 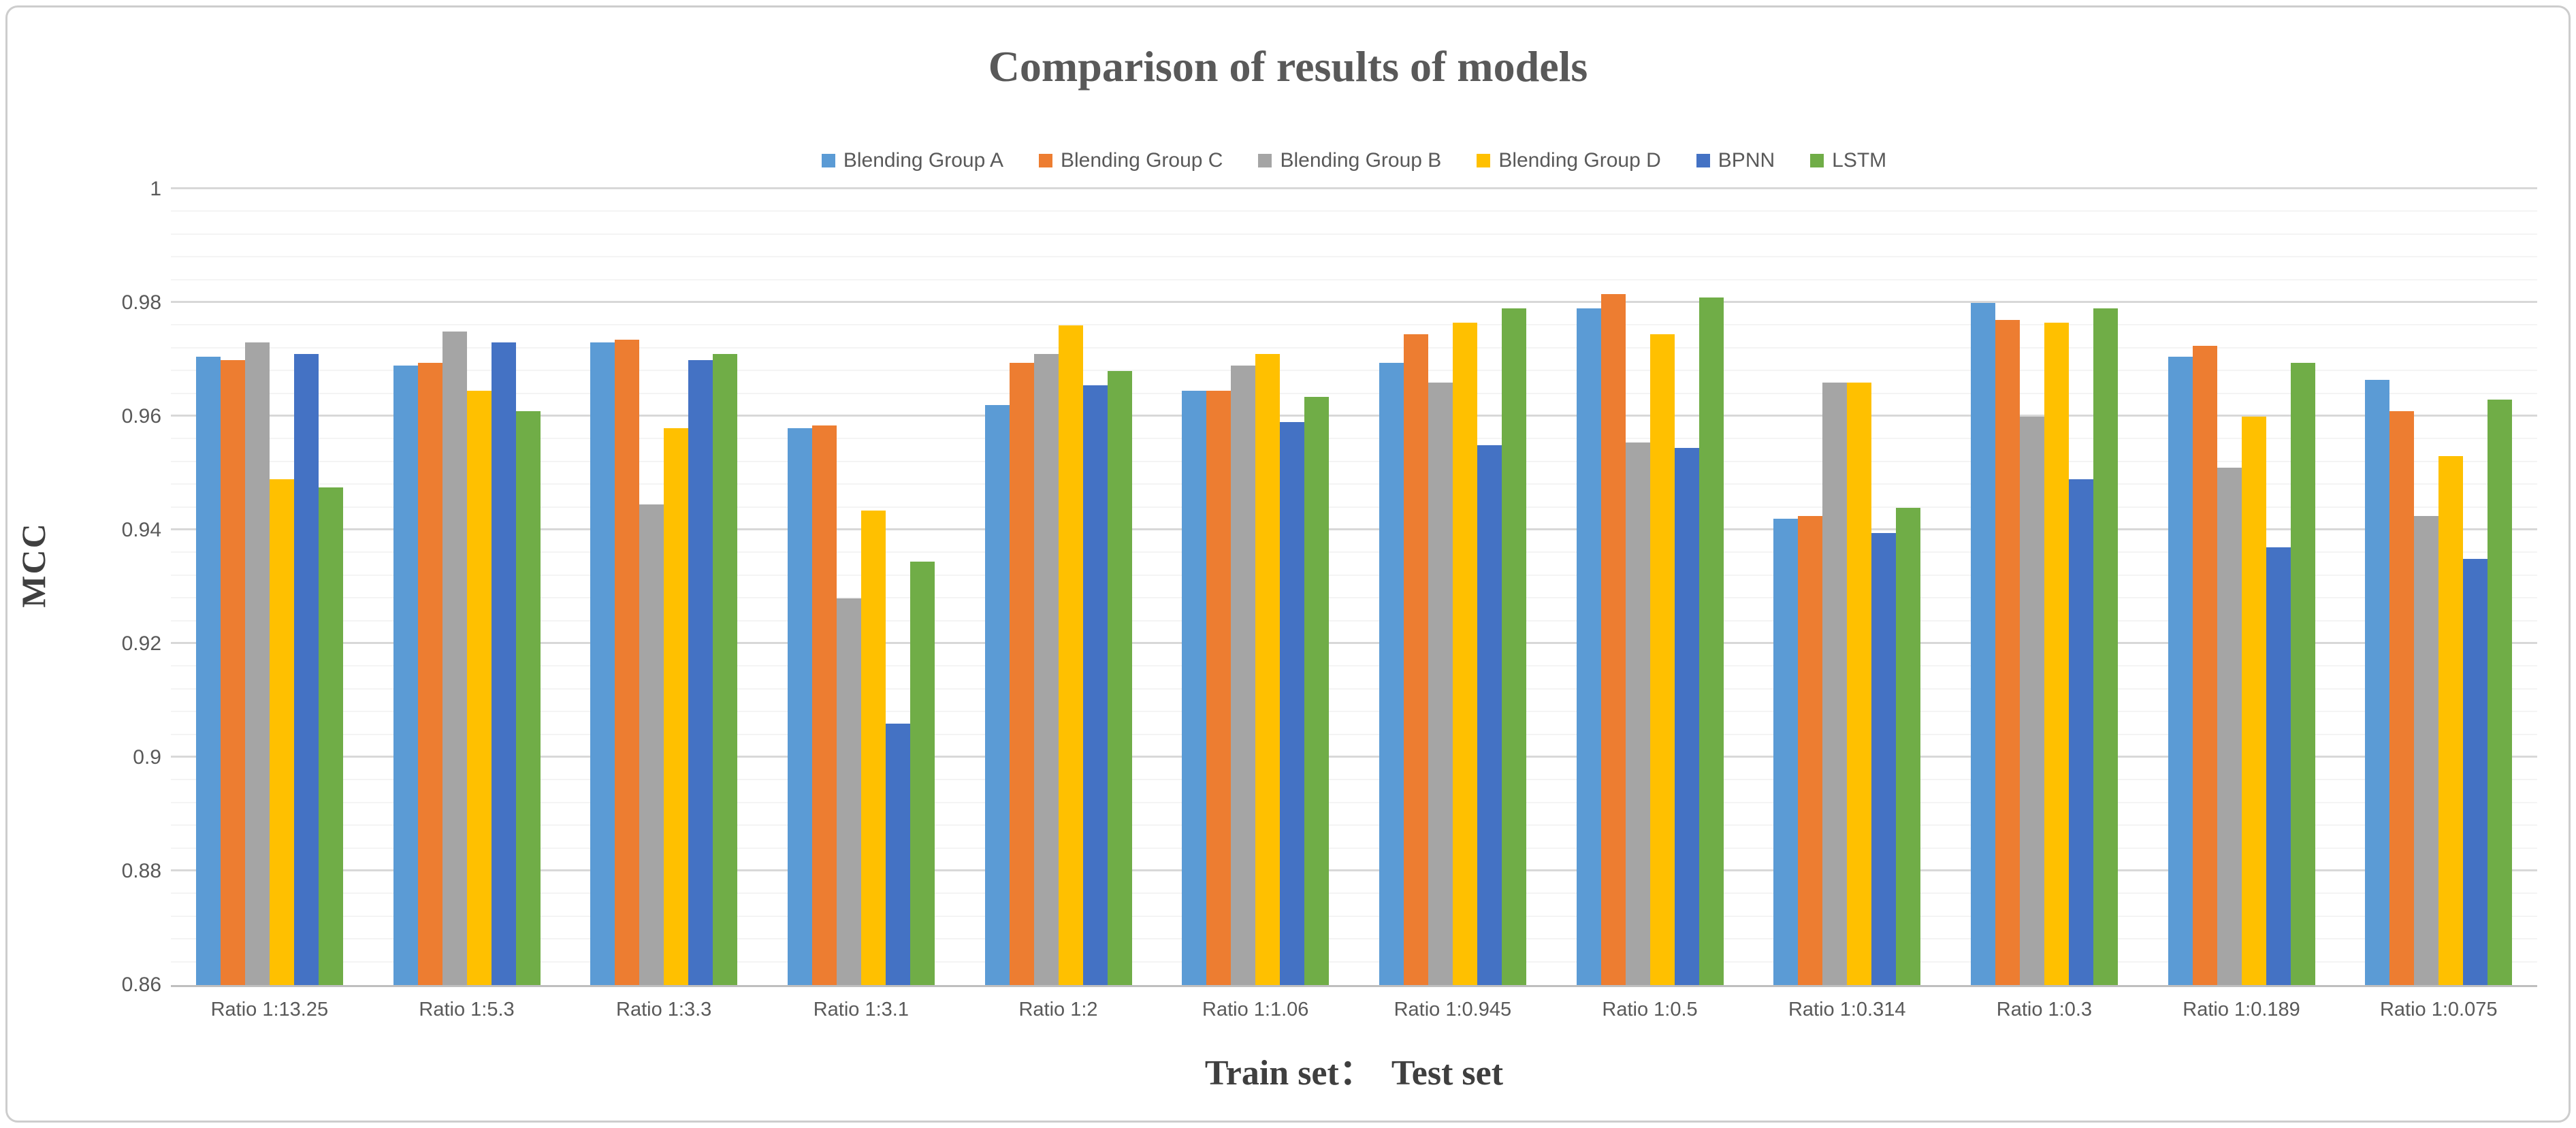 I want to click on y-tick-label: 0.86, so click(x=141, y=984).